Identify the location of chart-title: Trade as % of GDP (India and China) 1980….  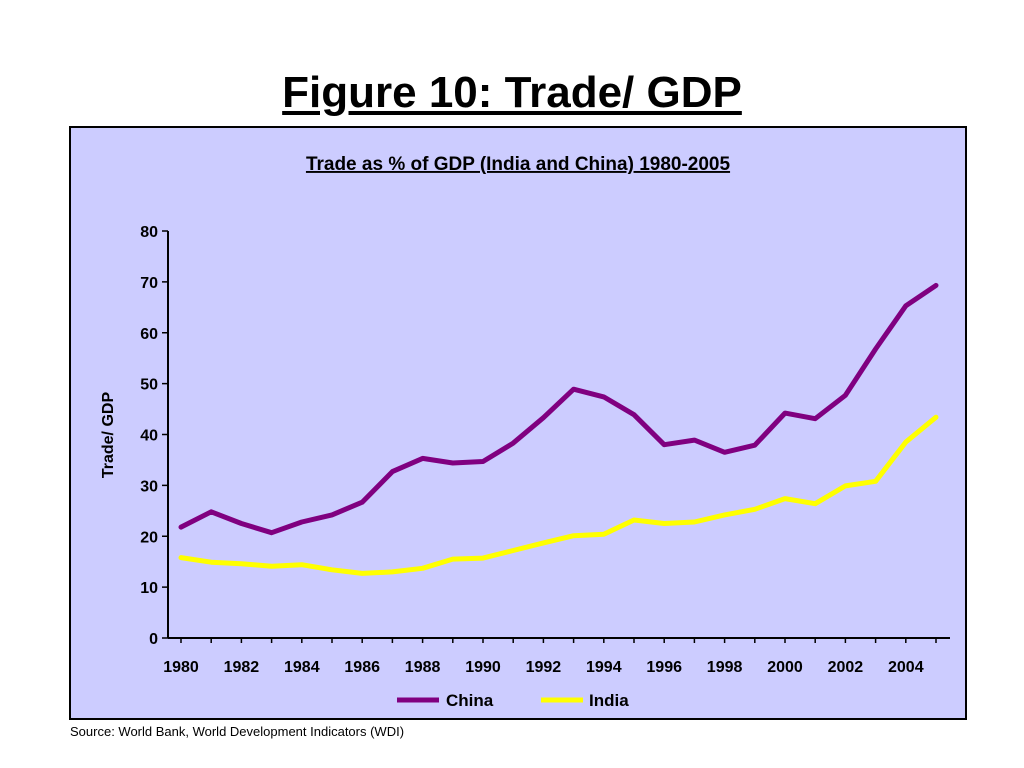
(518, 164).